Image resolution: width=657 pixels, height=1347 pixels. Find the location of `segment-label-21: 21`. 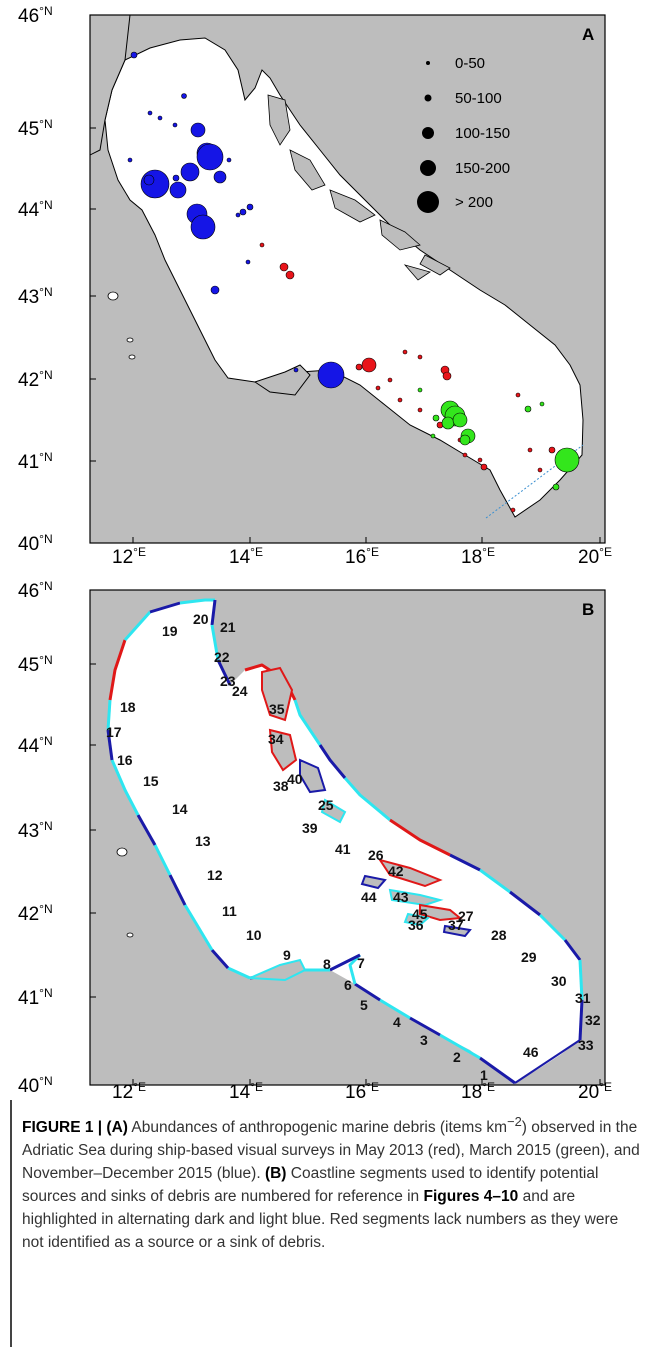

segment-label-21: 21 is located at coordinates (228, 627).